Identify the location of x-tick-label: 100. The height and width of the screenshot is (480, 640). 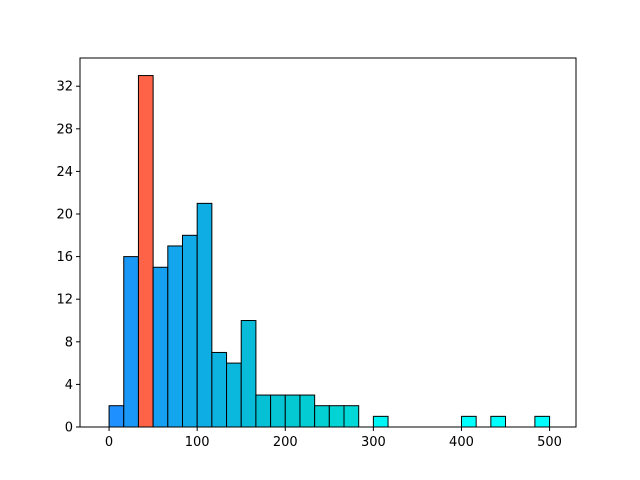
(197, 442).